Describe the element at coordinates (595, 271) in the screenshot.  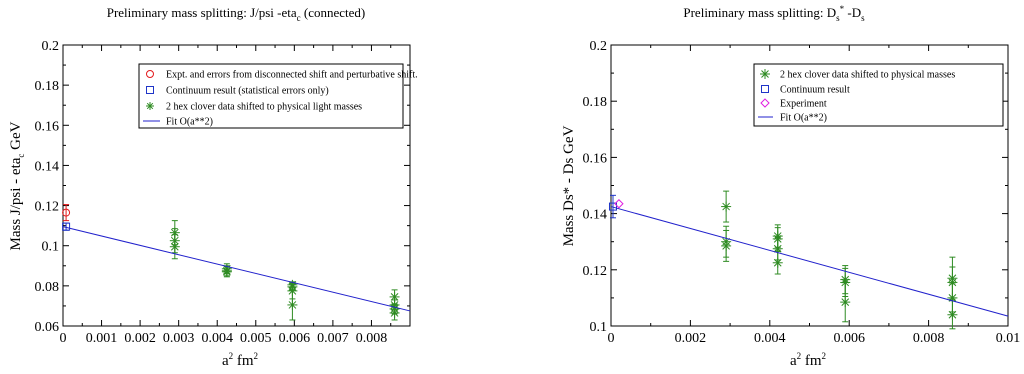
I see `chart-2-y-tick-label: 0.12` at that location.